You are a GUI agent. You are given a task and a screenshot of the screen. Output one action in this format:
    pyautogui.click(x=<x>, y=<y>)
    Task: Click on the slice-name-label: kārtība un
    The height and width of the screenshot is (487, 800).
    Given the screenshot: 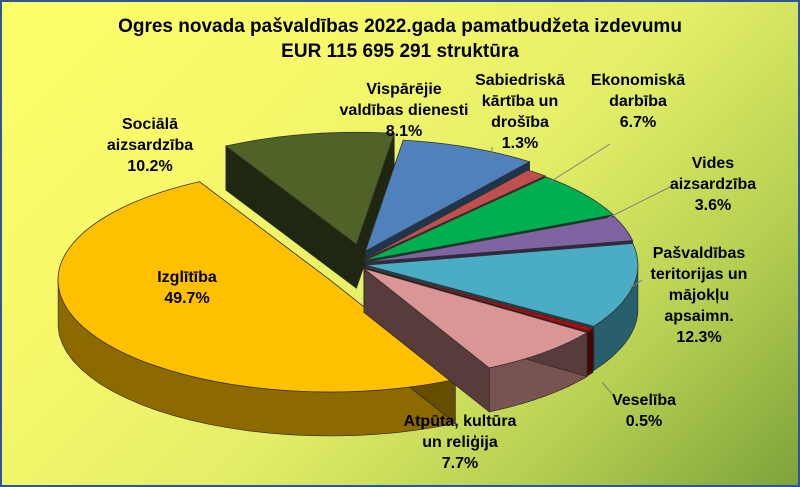 What is the action you would take?
    pyautogui.click(x=520, y=101)
    